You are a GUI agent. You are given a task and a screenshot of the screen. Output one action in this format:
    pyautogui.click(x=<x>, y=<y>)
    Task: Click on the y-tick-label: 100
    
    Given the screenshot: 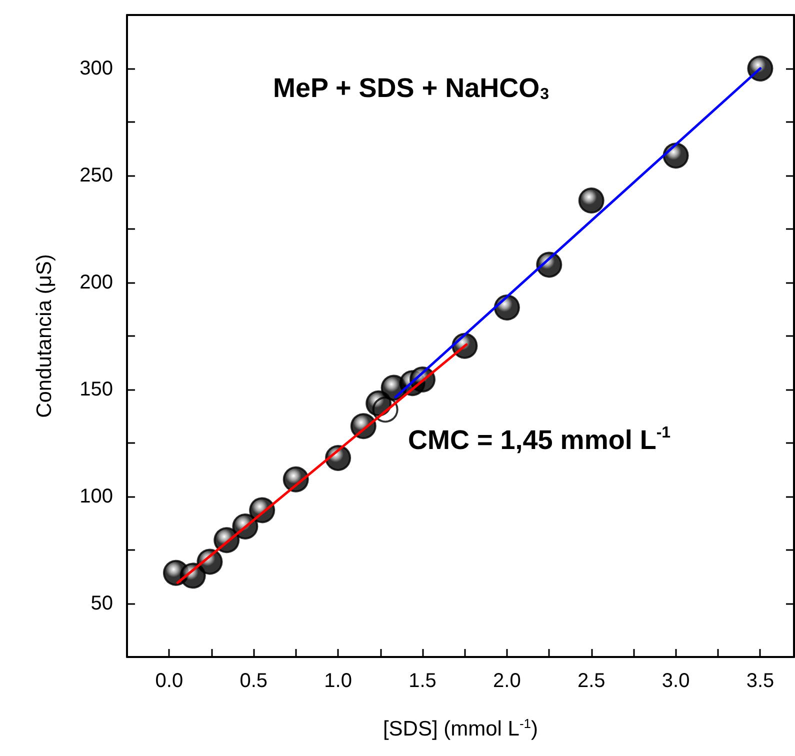 What is the action you would take?
    pyautogui.click(x=96, y=497)
    